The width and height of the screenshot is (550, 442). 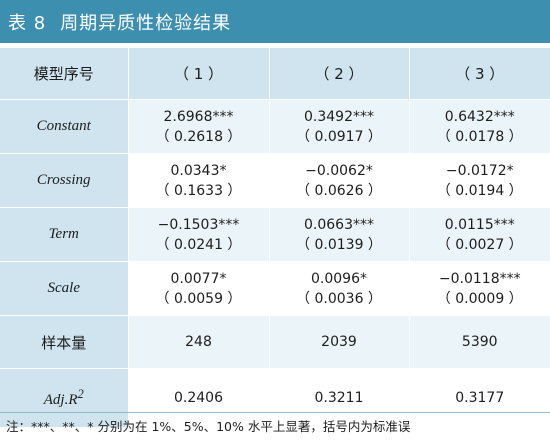 What do you see at coordinates (198, 224) in the screenshot?
I see `coefficient: −0.1503***` at bounding box center [198, 224].